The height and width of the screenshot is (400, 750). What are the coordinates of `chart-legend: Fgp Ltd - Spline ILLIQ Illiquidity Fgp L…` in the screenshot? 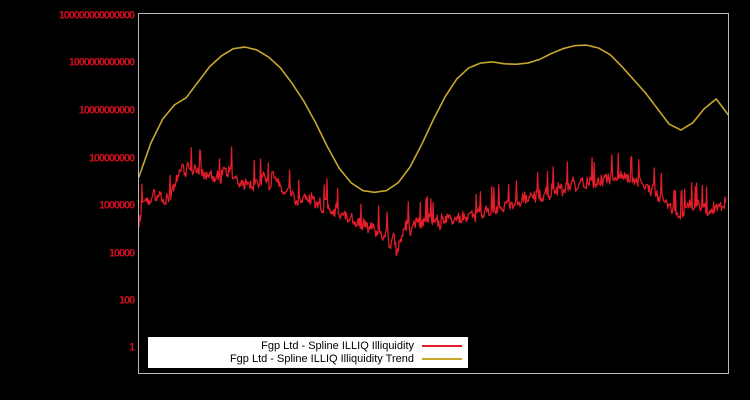 It's located at (308, 352).